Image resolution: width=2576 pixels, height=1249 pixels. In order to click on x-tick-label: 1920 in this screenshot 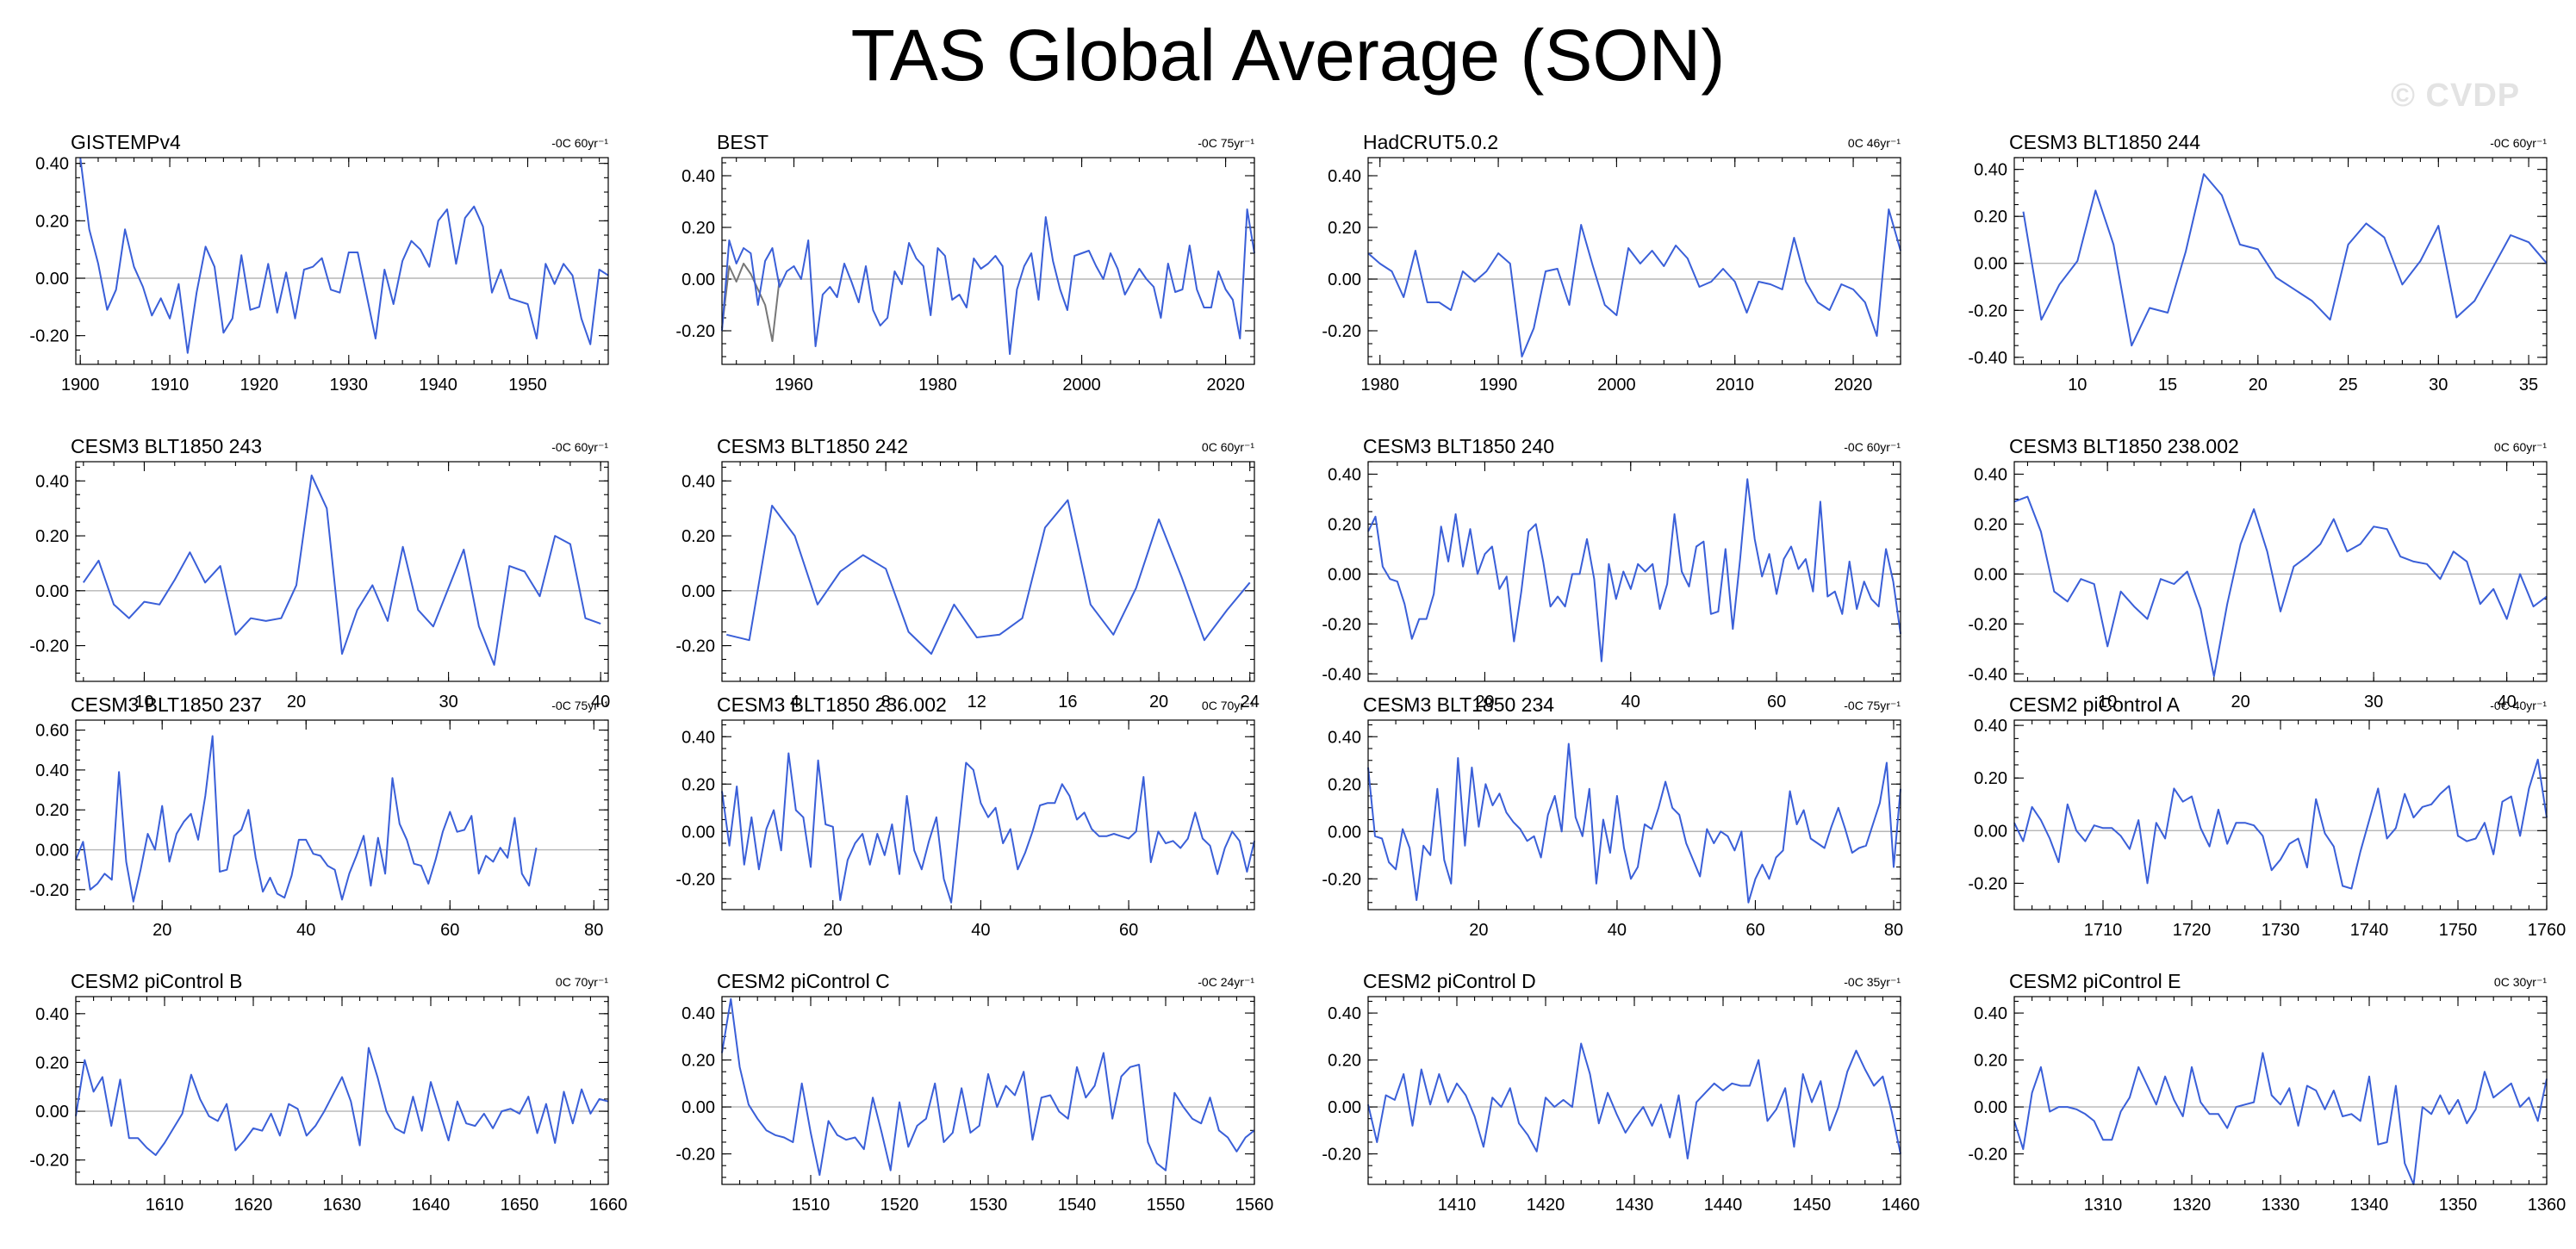, I will do `click(260, 385)`.